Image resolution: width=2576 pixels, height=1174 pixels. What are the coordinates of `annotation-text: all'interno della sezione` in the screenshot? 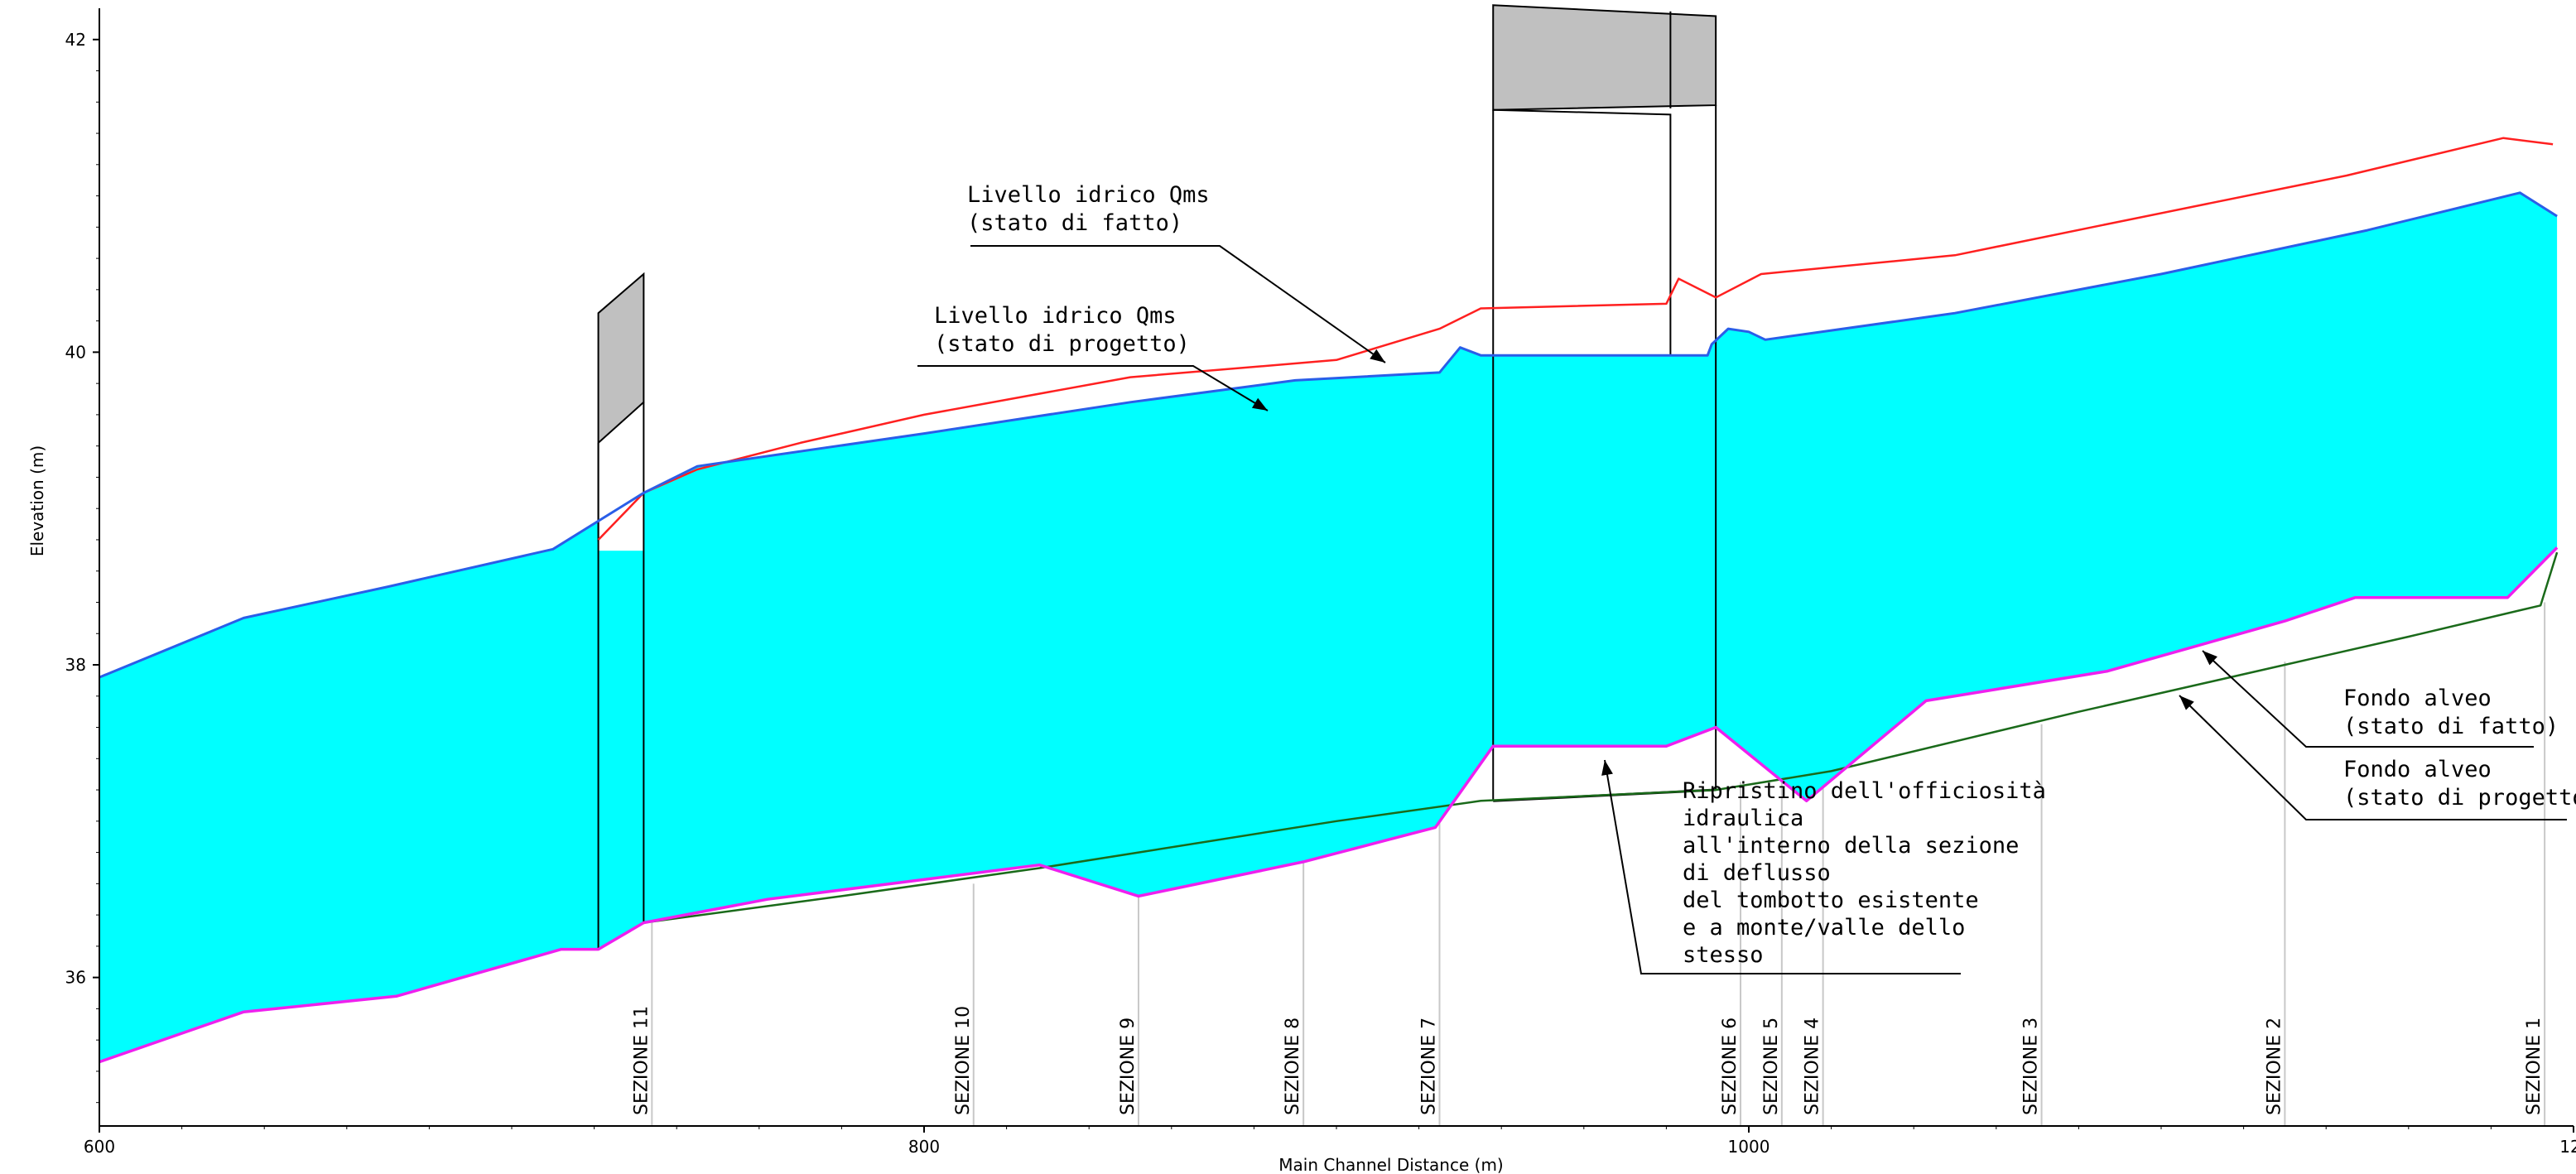 It's located at (1851, 846).